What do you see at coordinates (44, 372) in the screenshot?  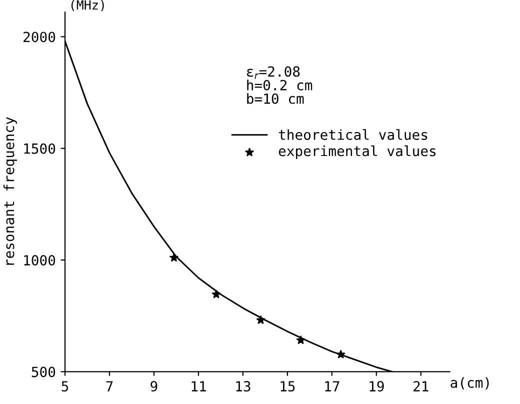 I see `y-tick-label: 500` at bounding box center [44, 372].